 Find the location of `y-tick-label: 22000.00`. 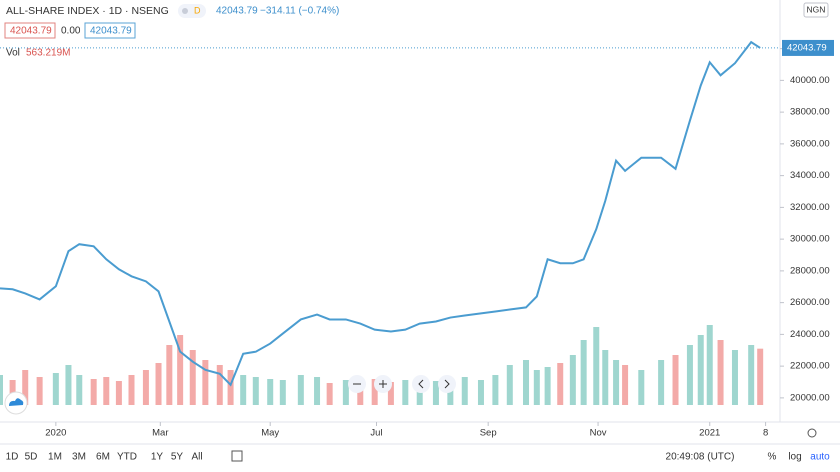

y-tick-label: 22000.00 is located at coordinates (810, 366).